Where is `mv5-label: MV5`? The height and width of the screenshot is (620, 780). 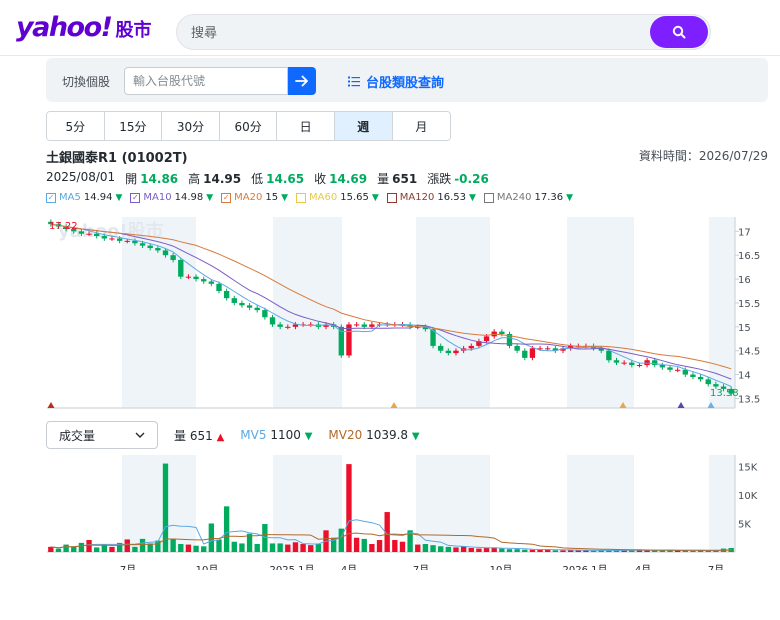
mv5-label: MV5 is located at coordinates (253, 435).